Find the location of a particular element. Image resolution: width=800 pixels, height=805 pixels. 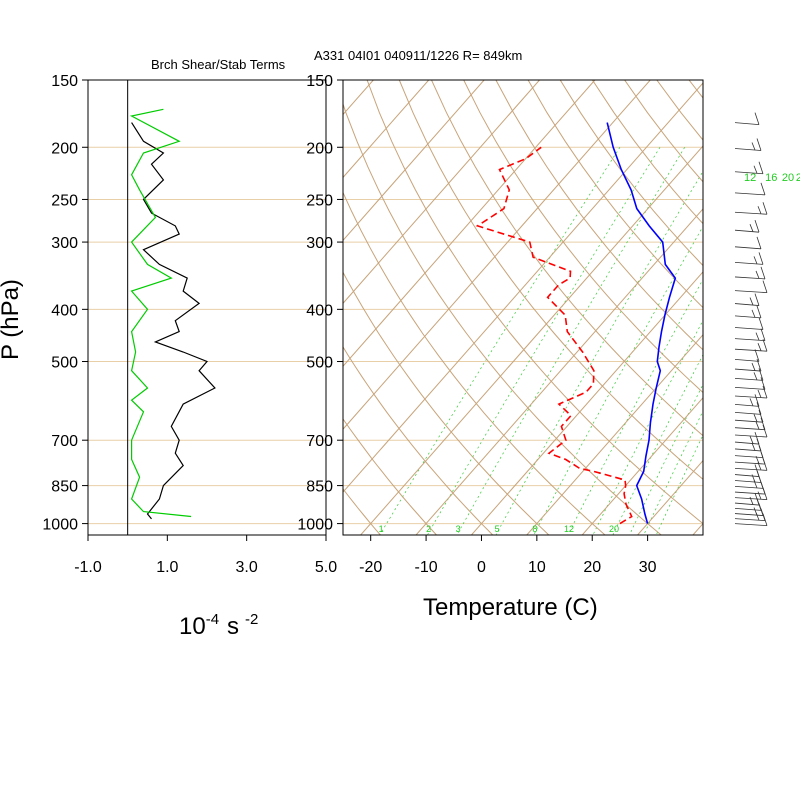

right-y-tick-label: 250 is located at coordinates (319, 200).